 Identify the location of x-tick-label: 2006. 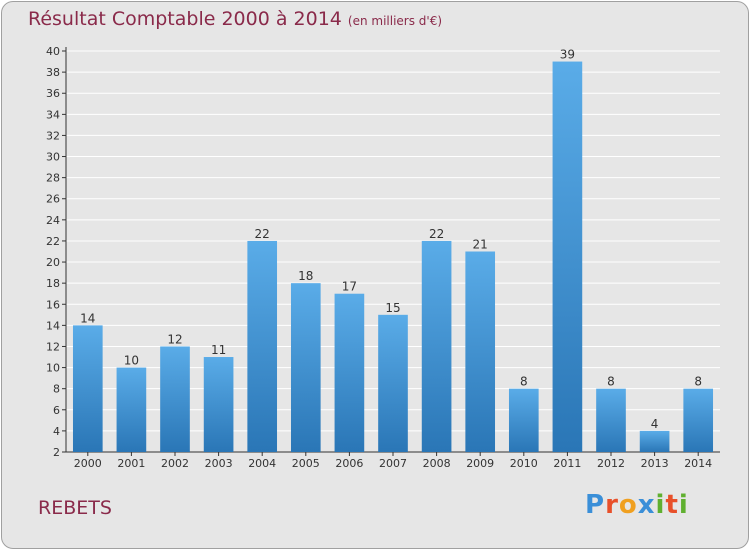
(349, 463).